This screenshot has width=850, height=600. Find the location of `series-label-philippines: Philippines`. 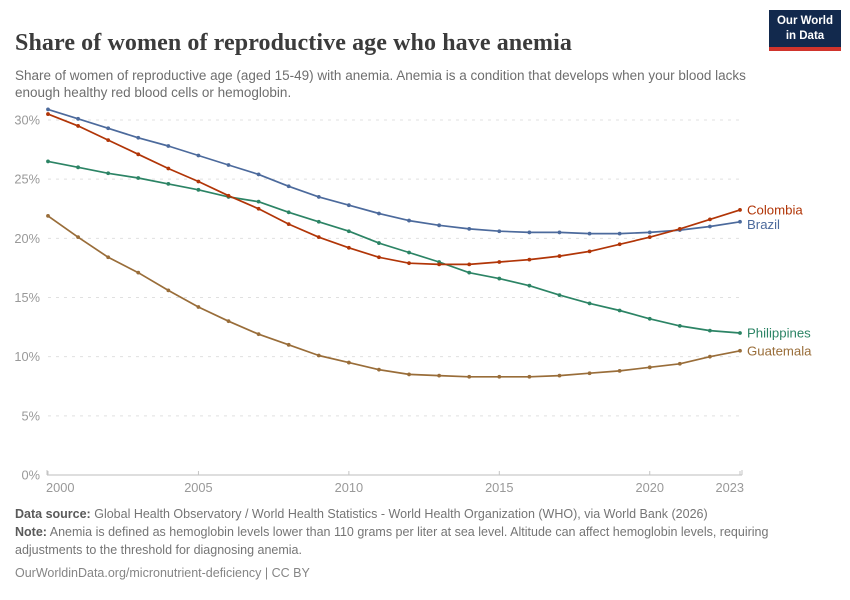

series-label-philippines: Philippines is located at coordinates (779, 333).